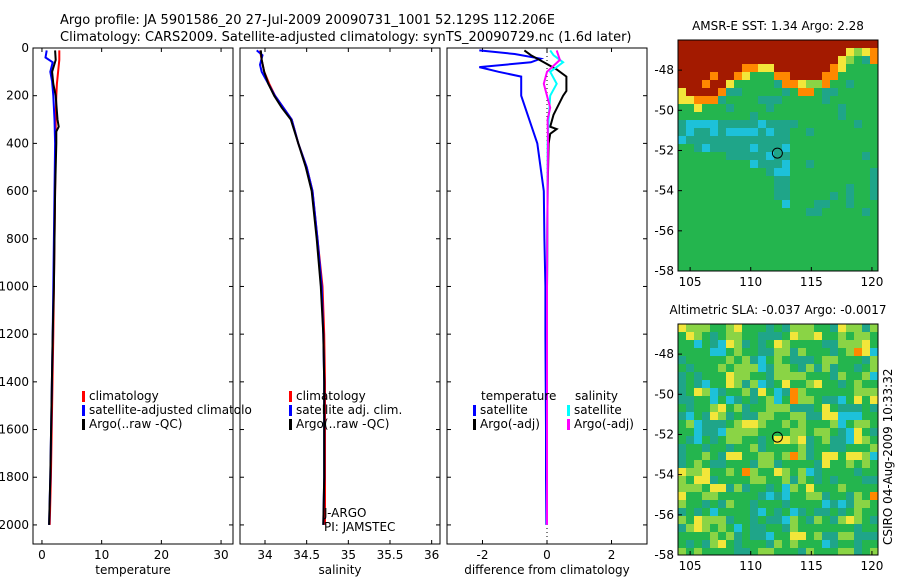 This screenshot has width=900, height=580. Describe the element at coordinates (811, 566) in the screenshot. I see `sla-map-xtick-label: 115` at that location.